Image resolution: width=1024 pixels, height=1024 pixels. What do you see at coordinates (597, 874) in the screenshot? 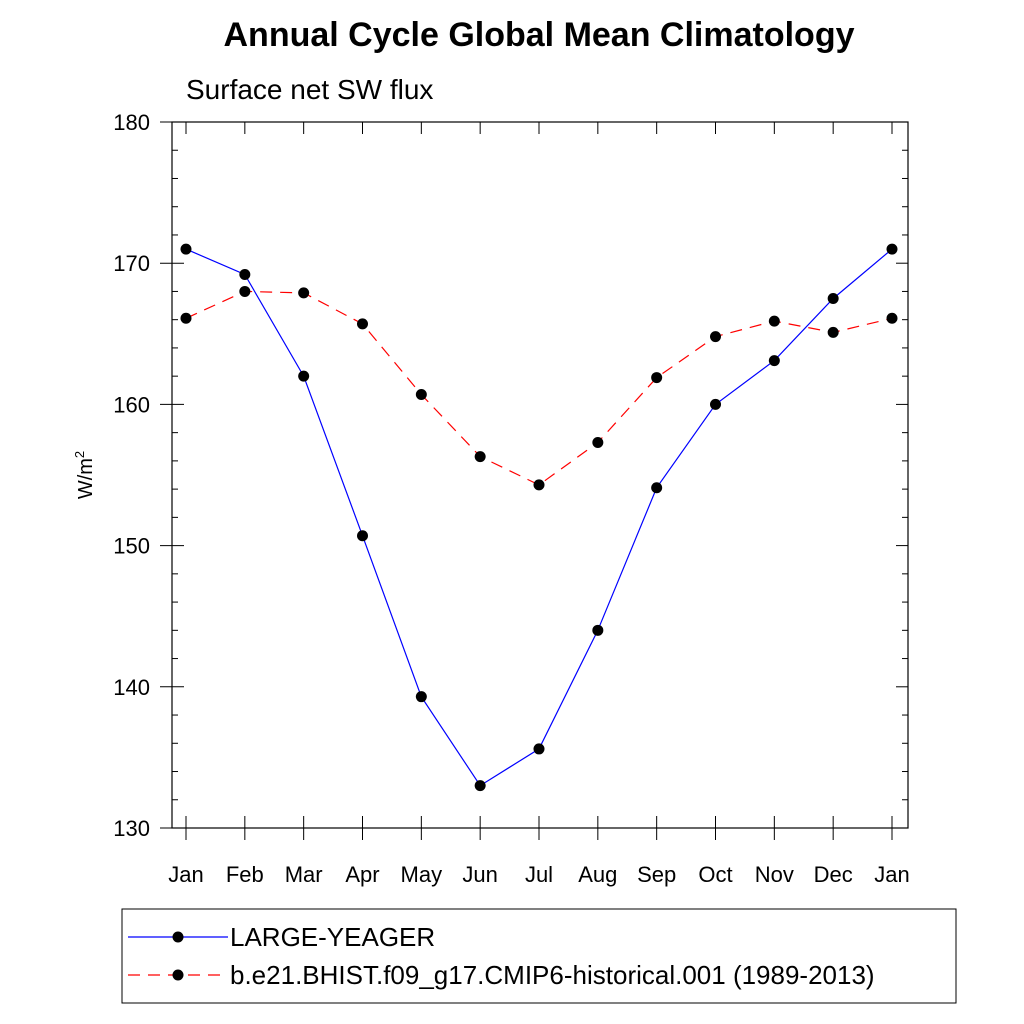
I see `x-tick-label: Aug` at bounding box center [597, 874].